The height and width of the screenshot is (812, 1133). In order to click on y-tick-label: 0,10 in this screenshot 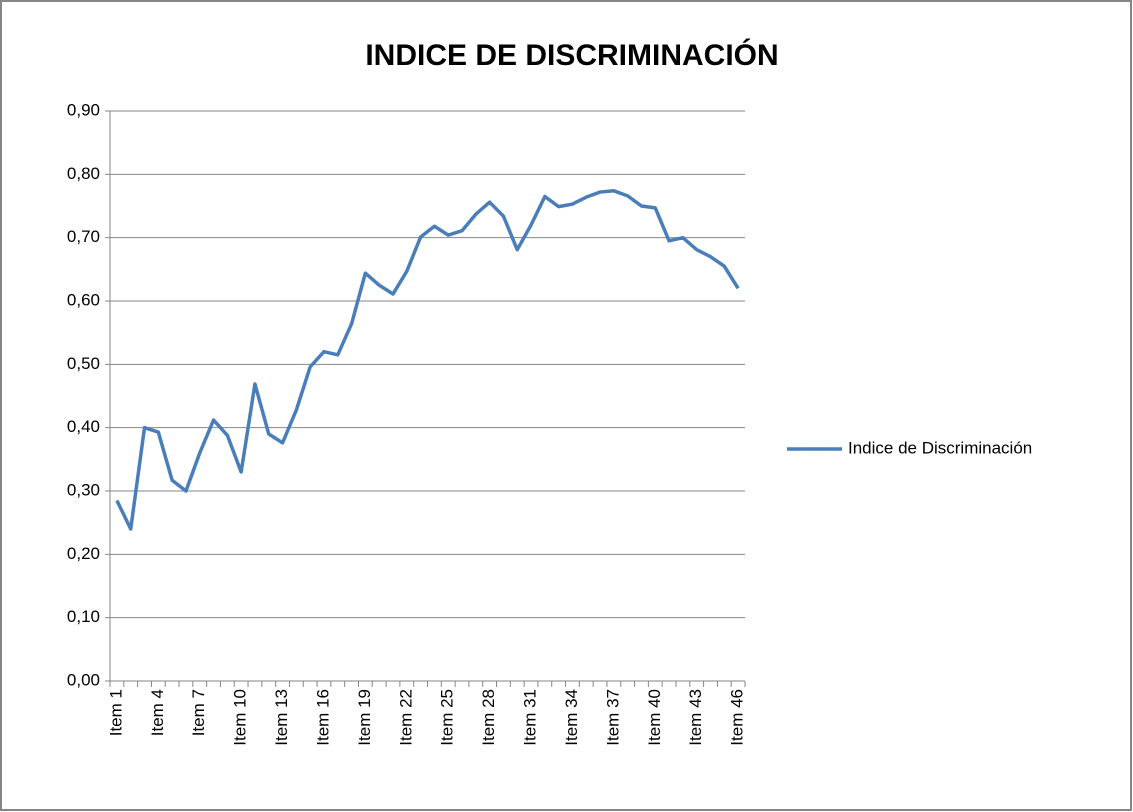, I will do `click(83, 616)`.